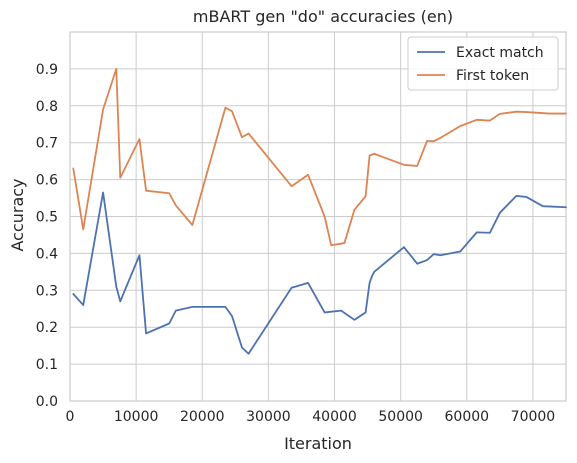 This screenshot has width=577, height=463. What do you see at coordinates (47, 218) in the screenshot?
I see `y-tick-label: 0.5` at bounding box center [47, 218].